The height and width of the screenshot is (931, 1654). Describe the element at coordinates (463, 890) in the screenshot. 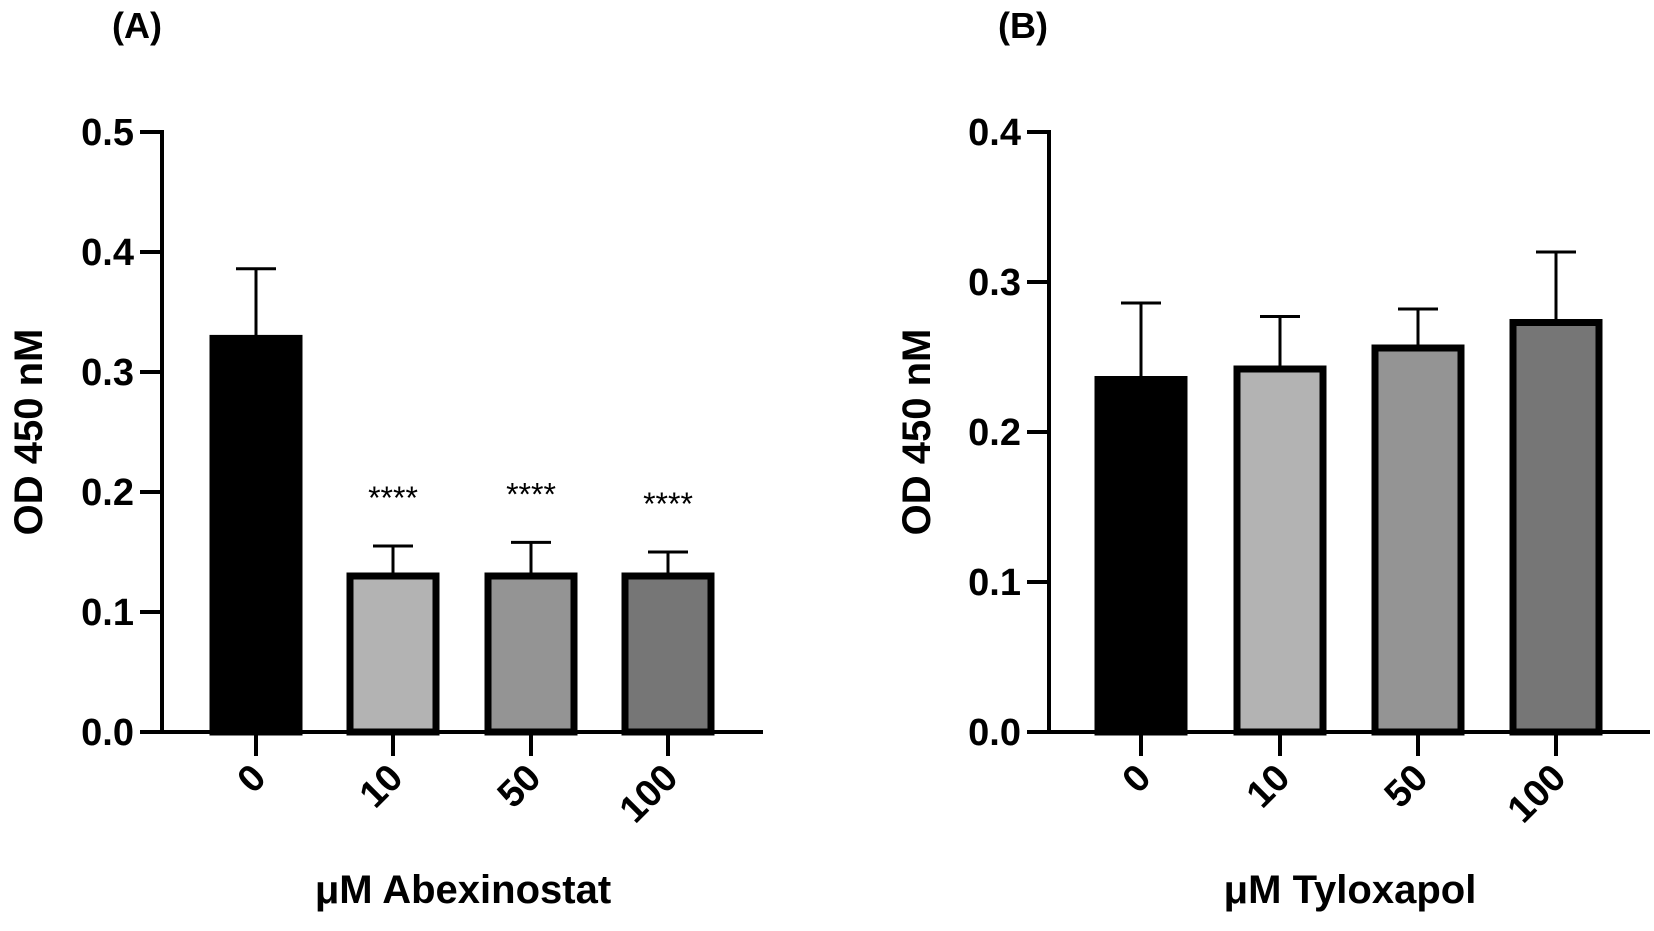

I see `x-axis-title: μM Abexinostat` at that location.